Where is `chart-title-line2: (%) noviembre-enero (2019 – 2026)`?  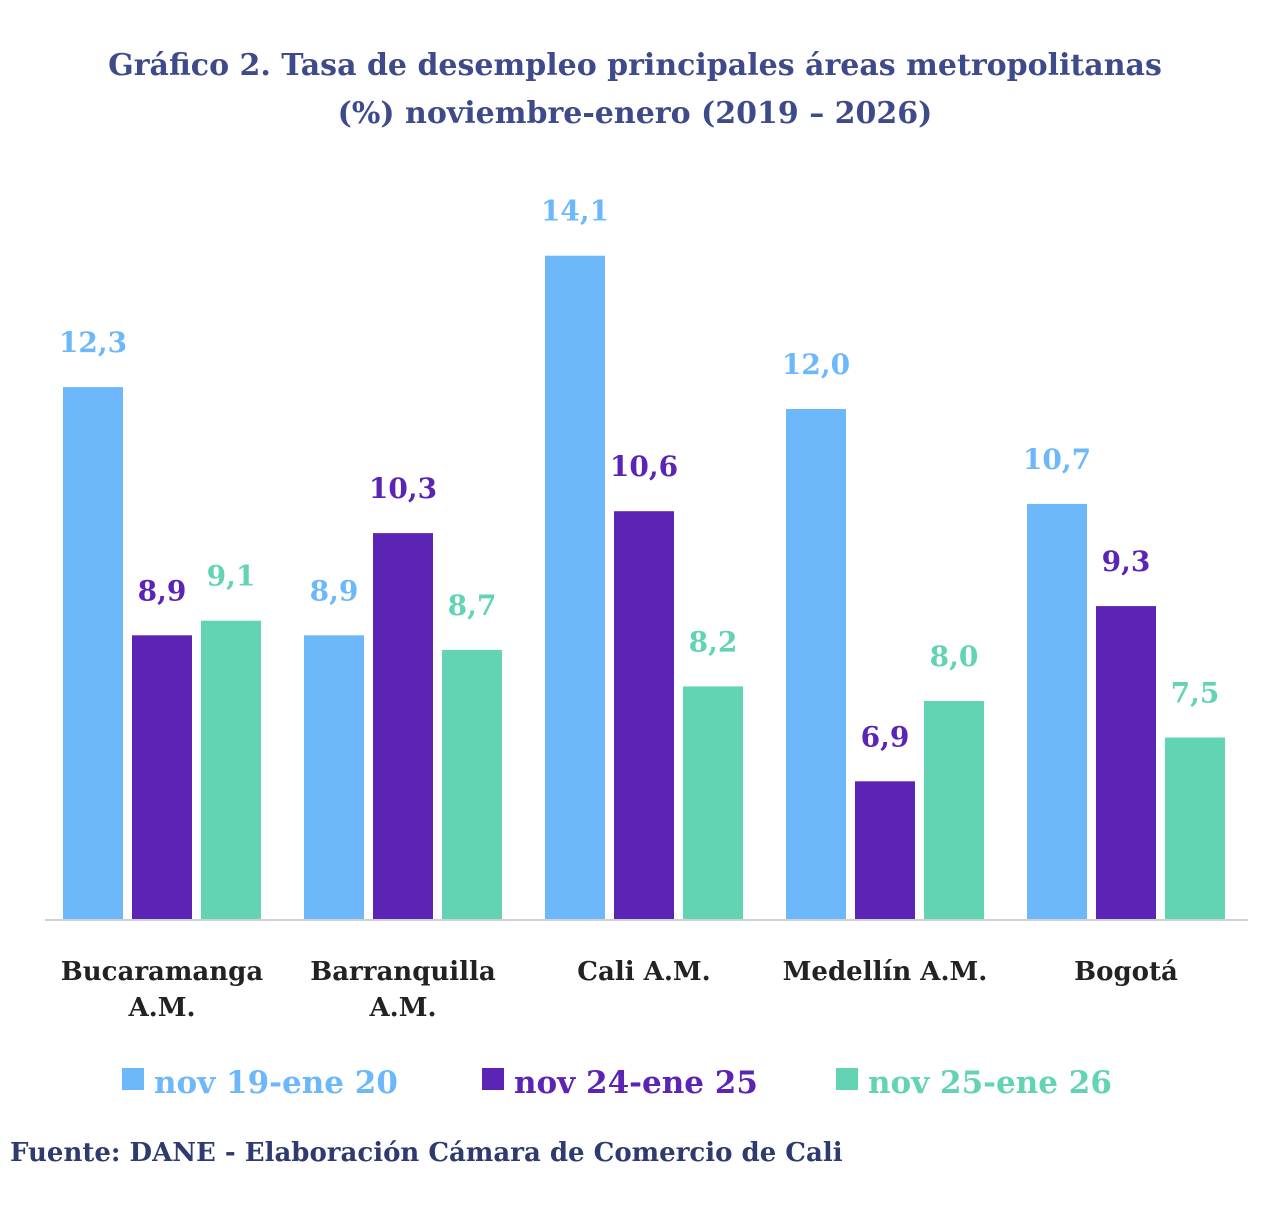 chart-title-line2: (%) noviembre-enero (2019 – 2026) is located at coordinates (635, 113).